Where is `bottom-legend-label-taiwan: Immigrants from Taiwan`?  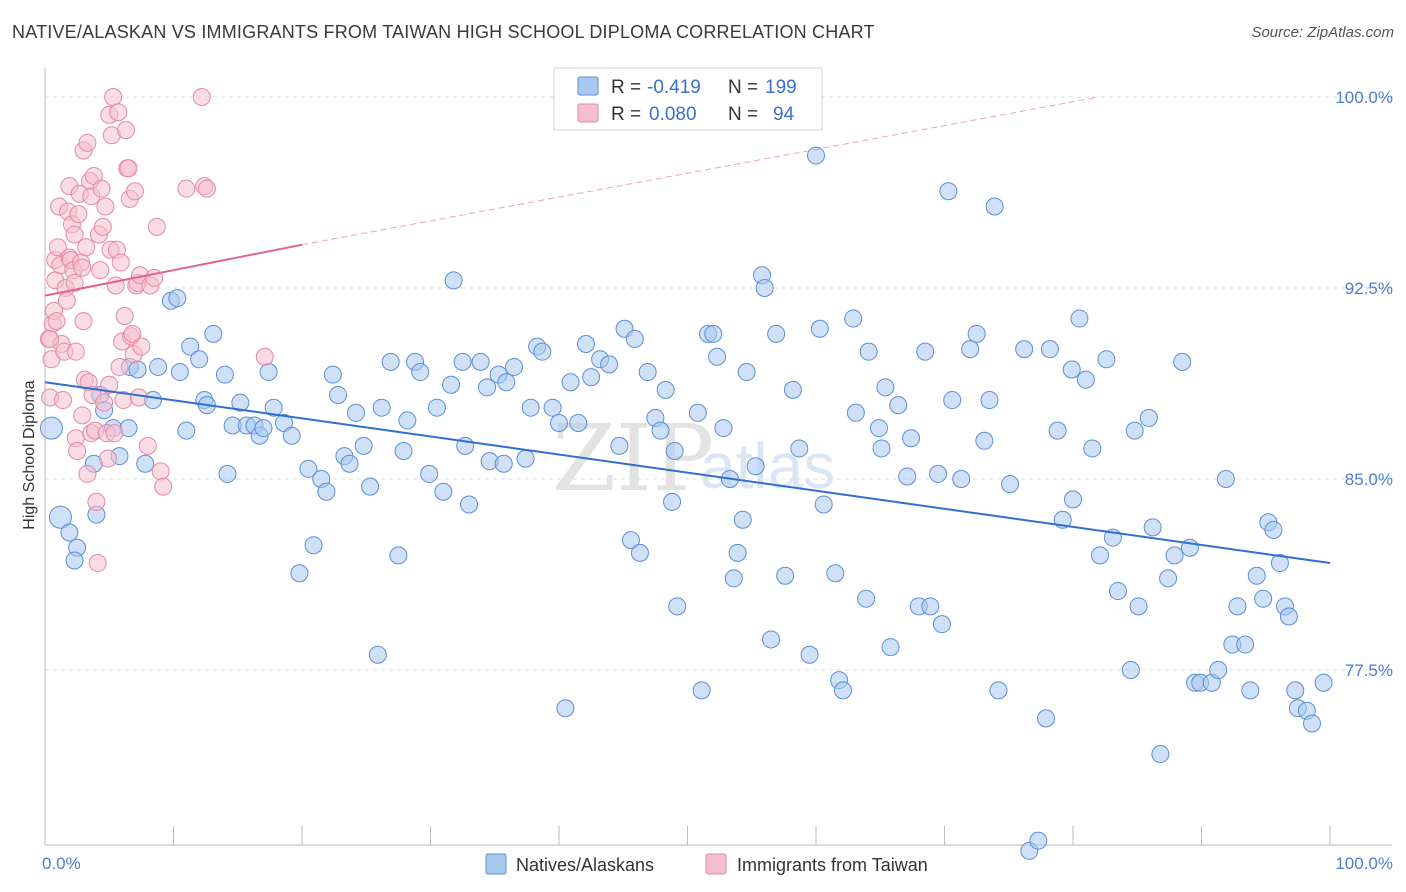 bottom-legend-label-taiwan: Immigrants from Taiwan is located at coordinates (832, 865).